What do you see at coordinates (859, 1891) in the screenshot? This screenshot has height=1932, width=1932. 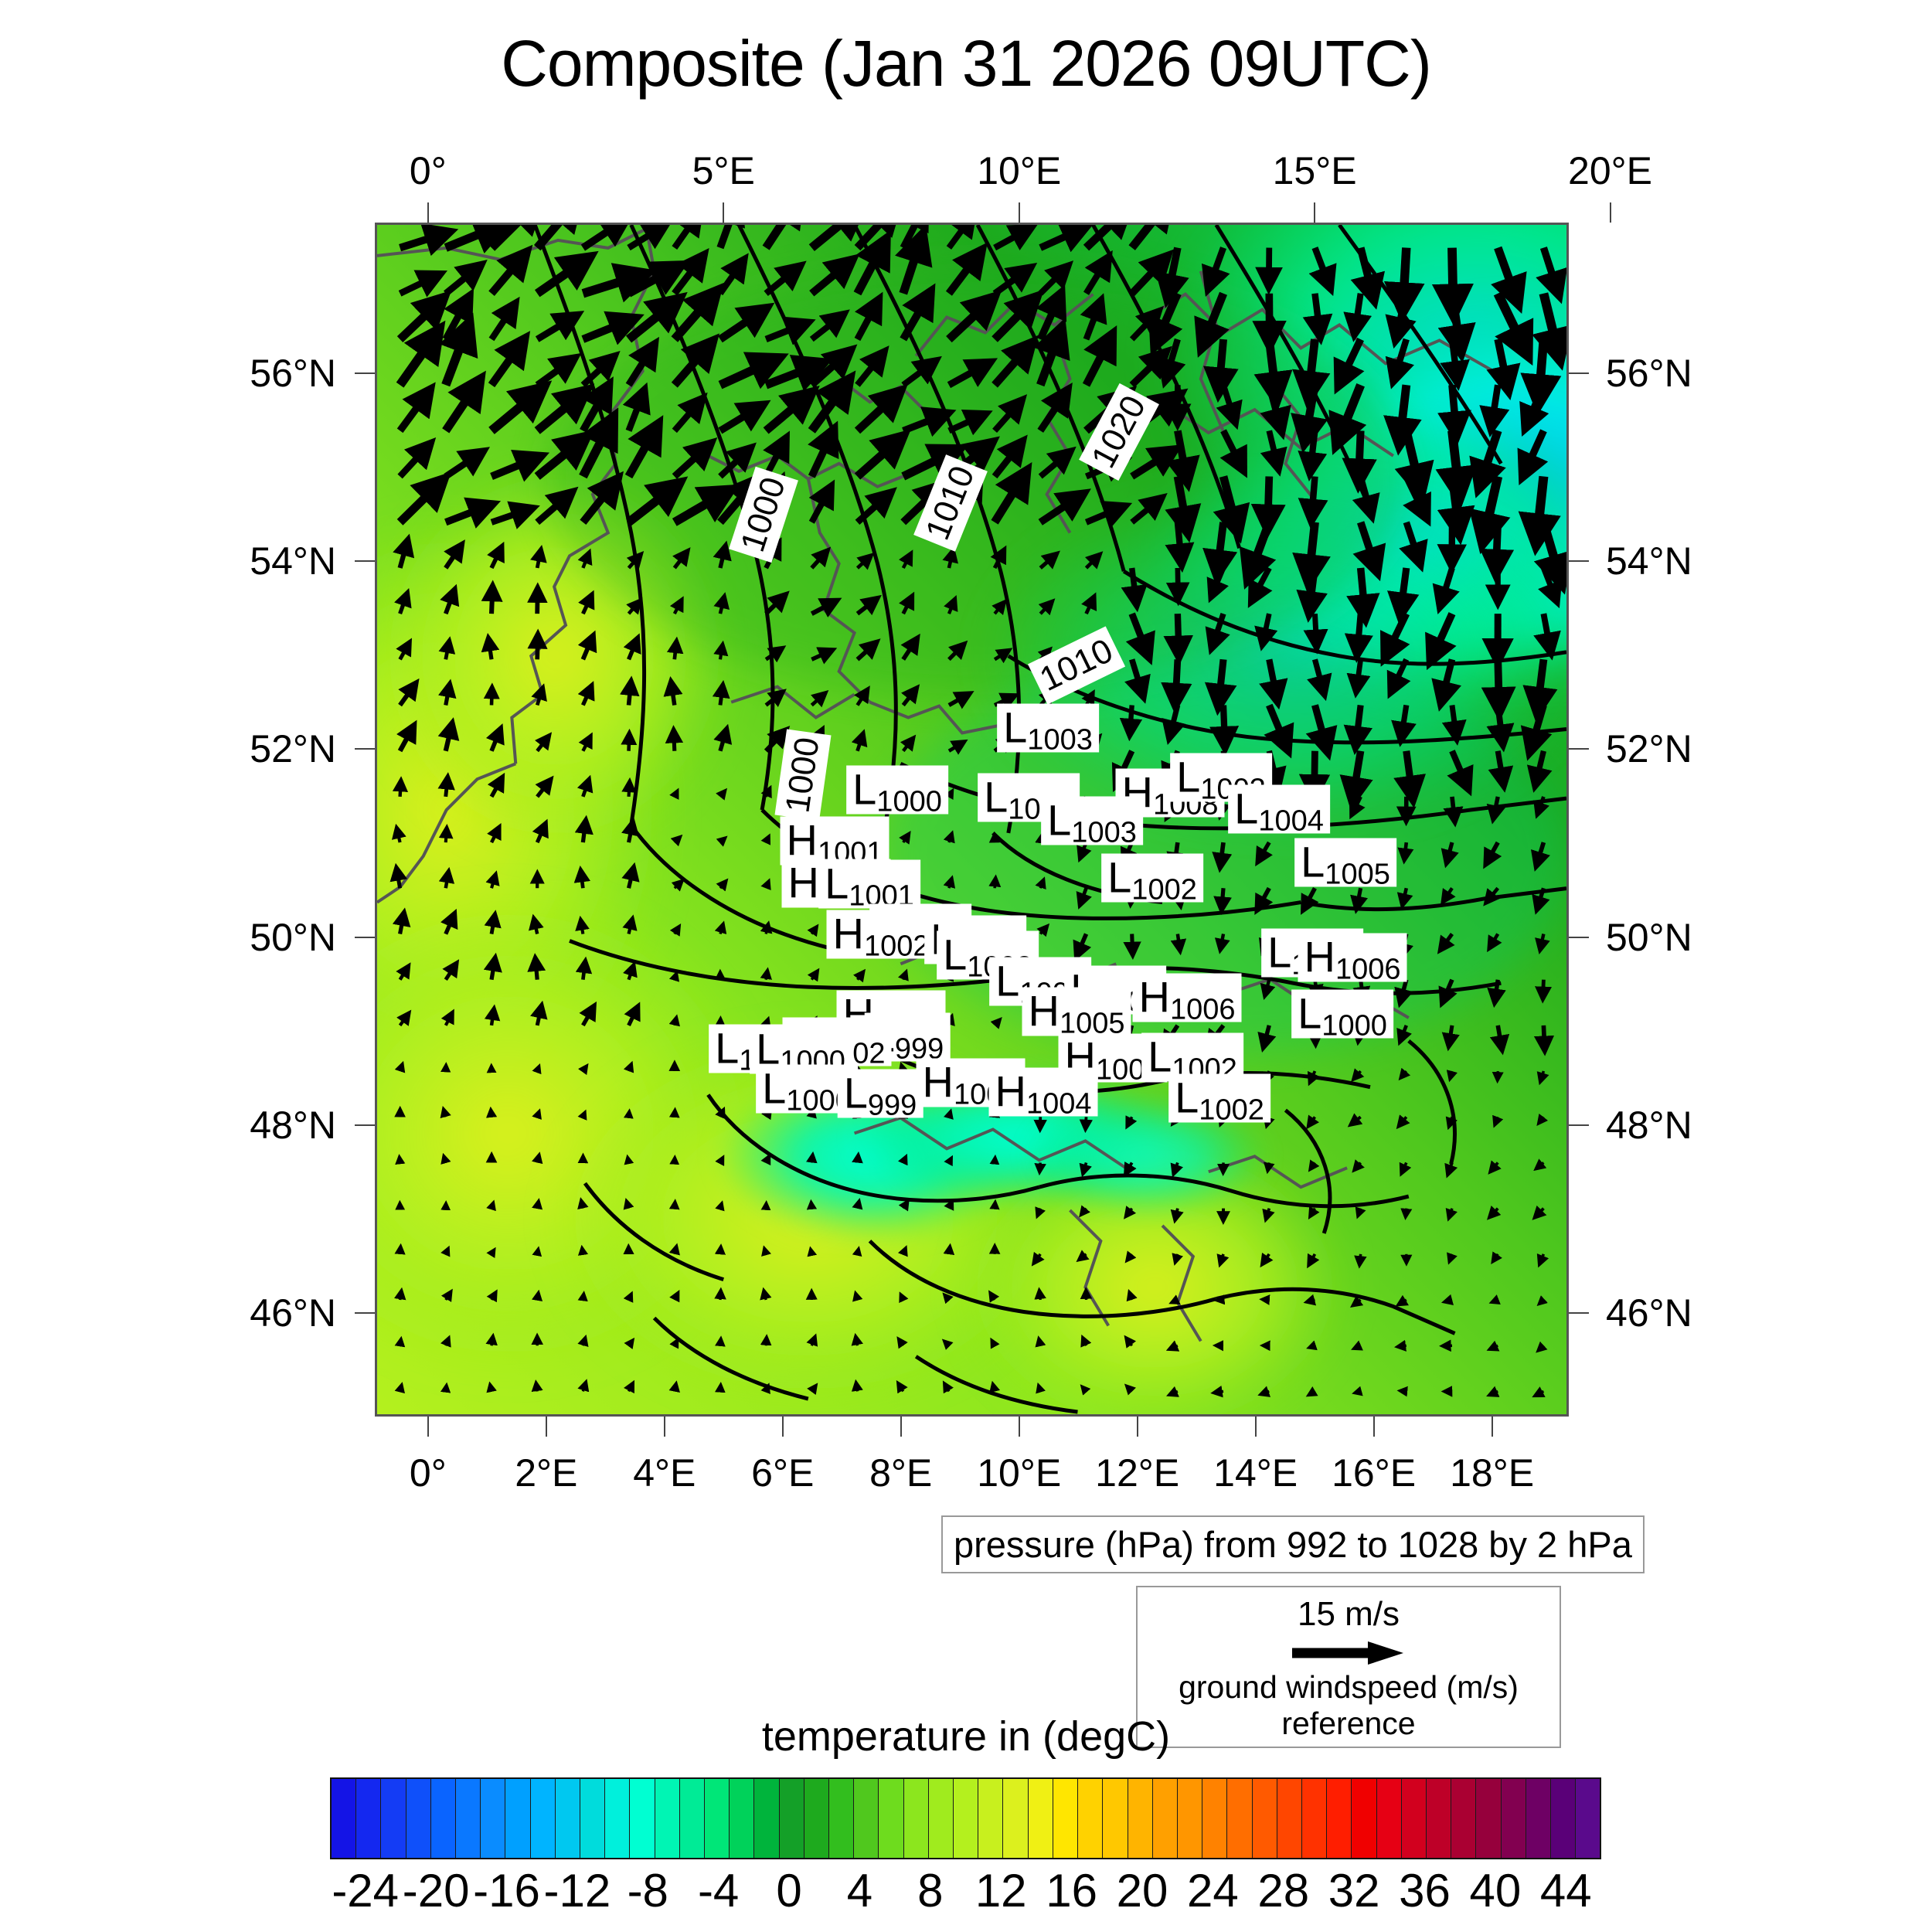 I see `colorbar-tick-label: 4` at bounding box center [859, 1891].